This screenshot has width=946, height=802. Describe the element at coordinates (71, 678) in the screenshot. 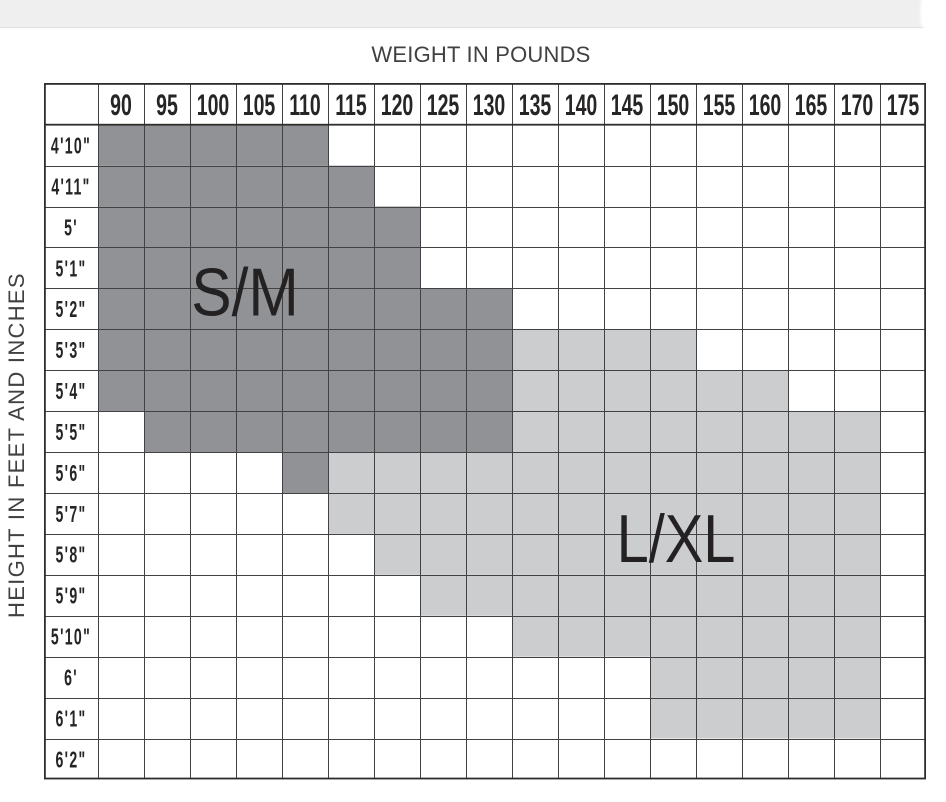

I see `svg-text: 6'` at that location.